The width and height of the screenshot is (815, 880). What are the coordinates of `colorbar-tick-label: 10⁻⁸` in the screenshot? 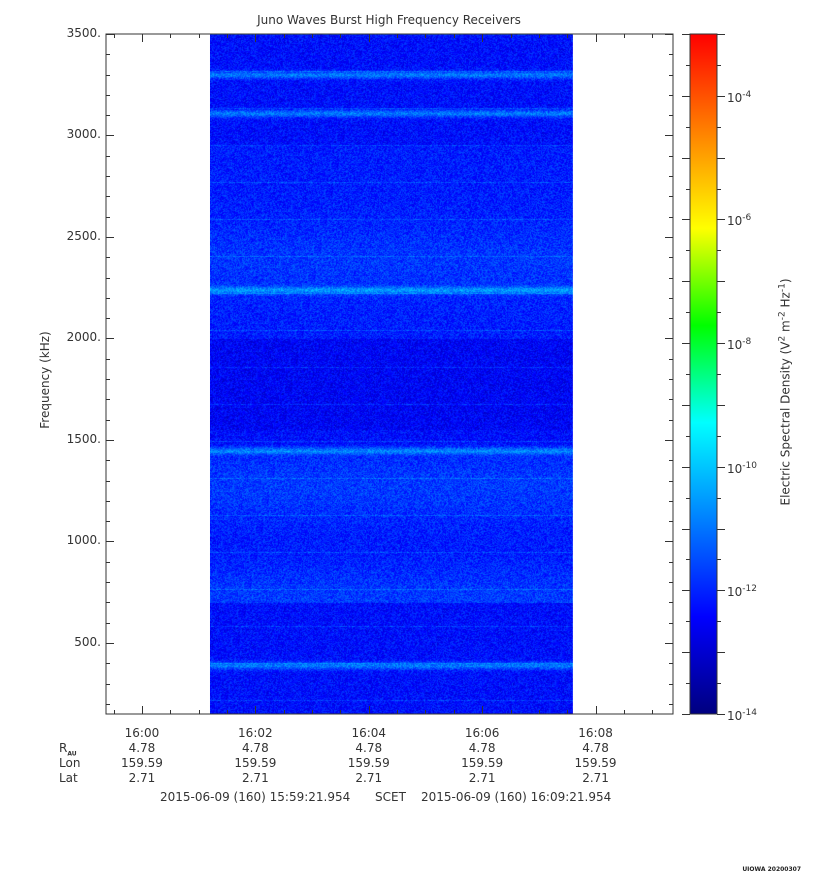 It's located at (739, 345).